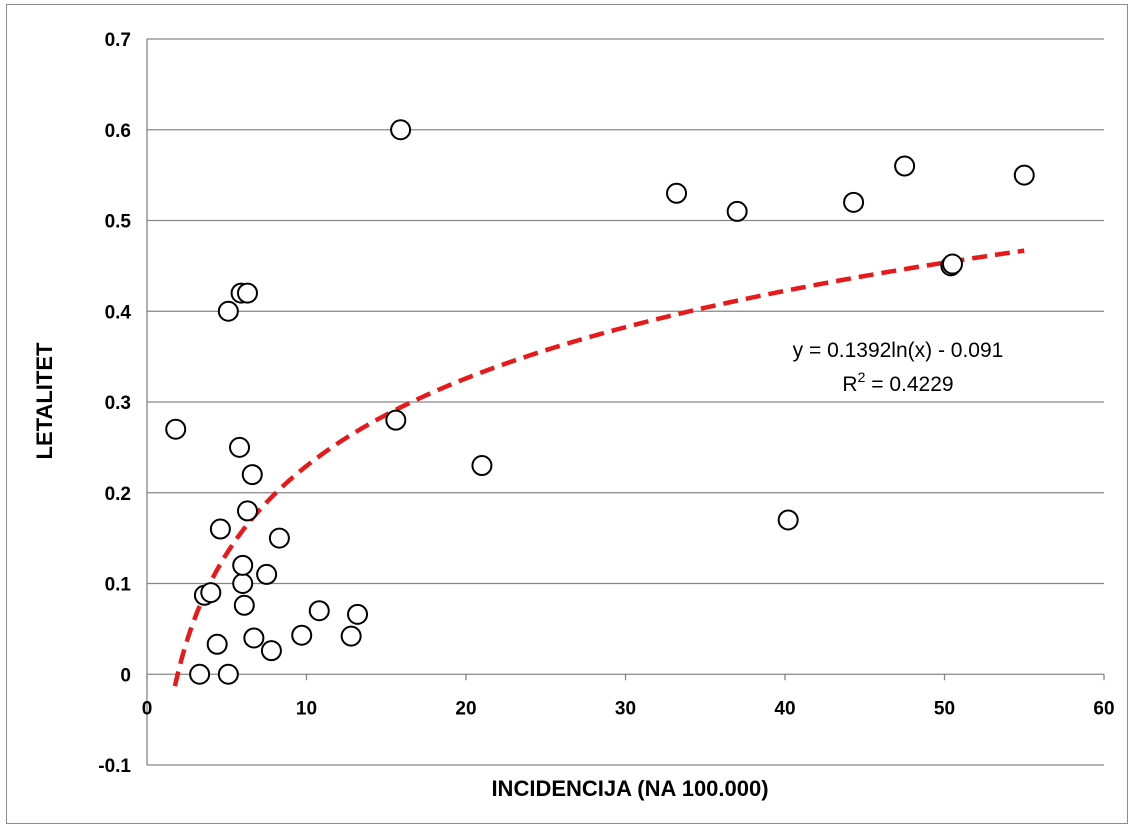  I want to click on y-tick-label: 0.6, so click(118, 131).